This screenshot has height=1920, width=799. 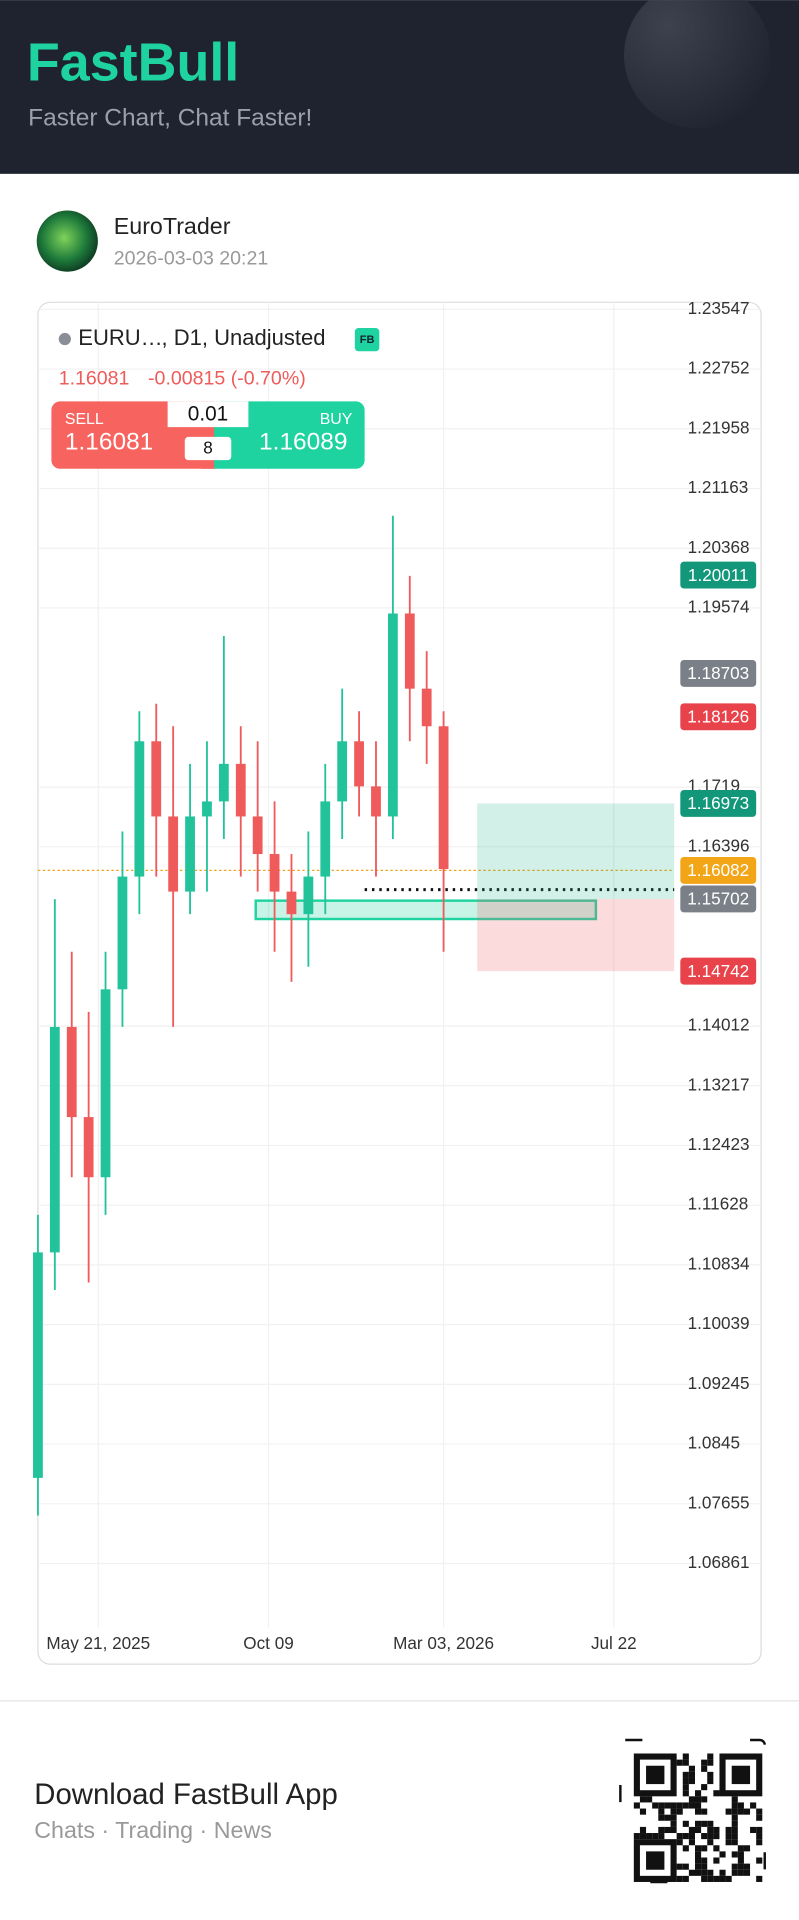 What do you see at coordinates (367, 340) in the screenshot?
I see `badge: FB` at bounding box center [367, 340].